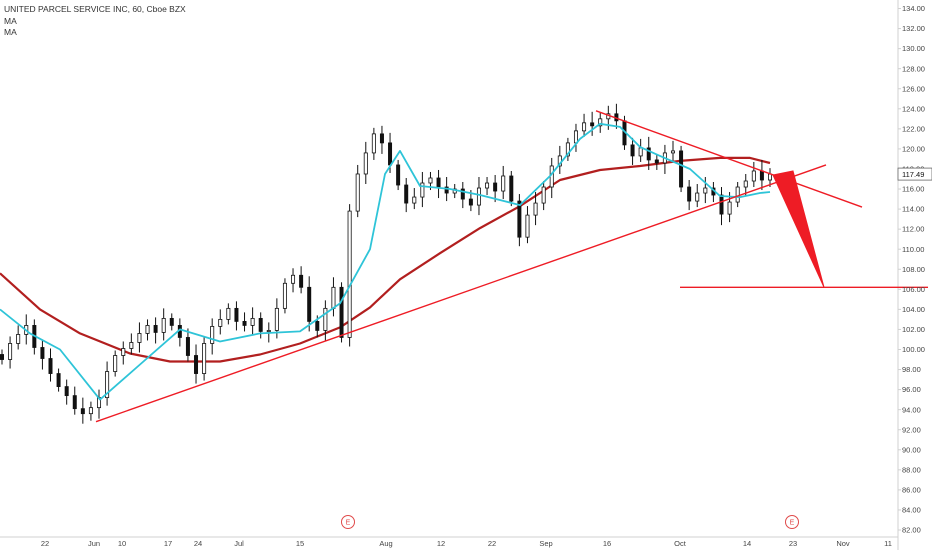  What do you see at coordinates (466, 543) in the screenshot?
I see `x-axis: 22 Jun 10 17 24 Jul 15 Aug 12 22 Sep 16 Oct 14 23 Nov 11` at bounding box center [466, 543].